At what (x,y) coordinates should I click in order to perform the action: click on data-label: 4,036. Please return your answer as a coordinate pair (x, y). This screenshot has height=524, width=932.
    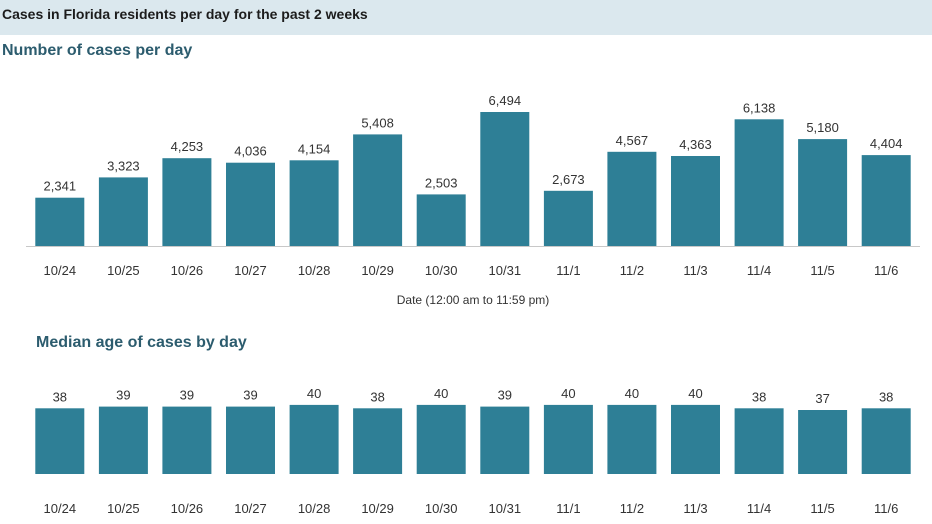
    Looking at the image, I should click on (250, 151).